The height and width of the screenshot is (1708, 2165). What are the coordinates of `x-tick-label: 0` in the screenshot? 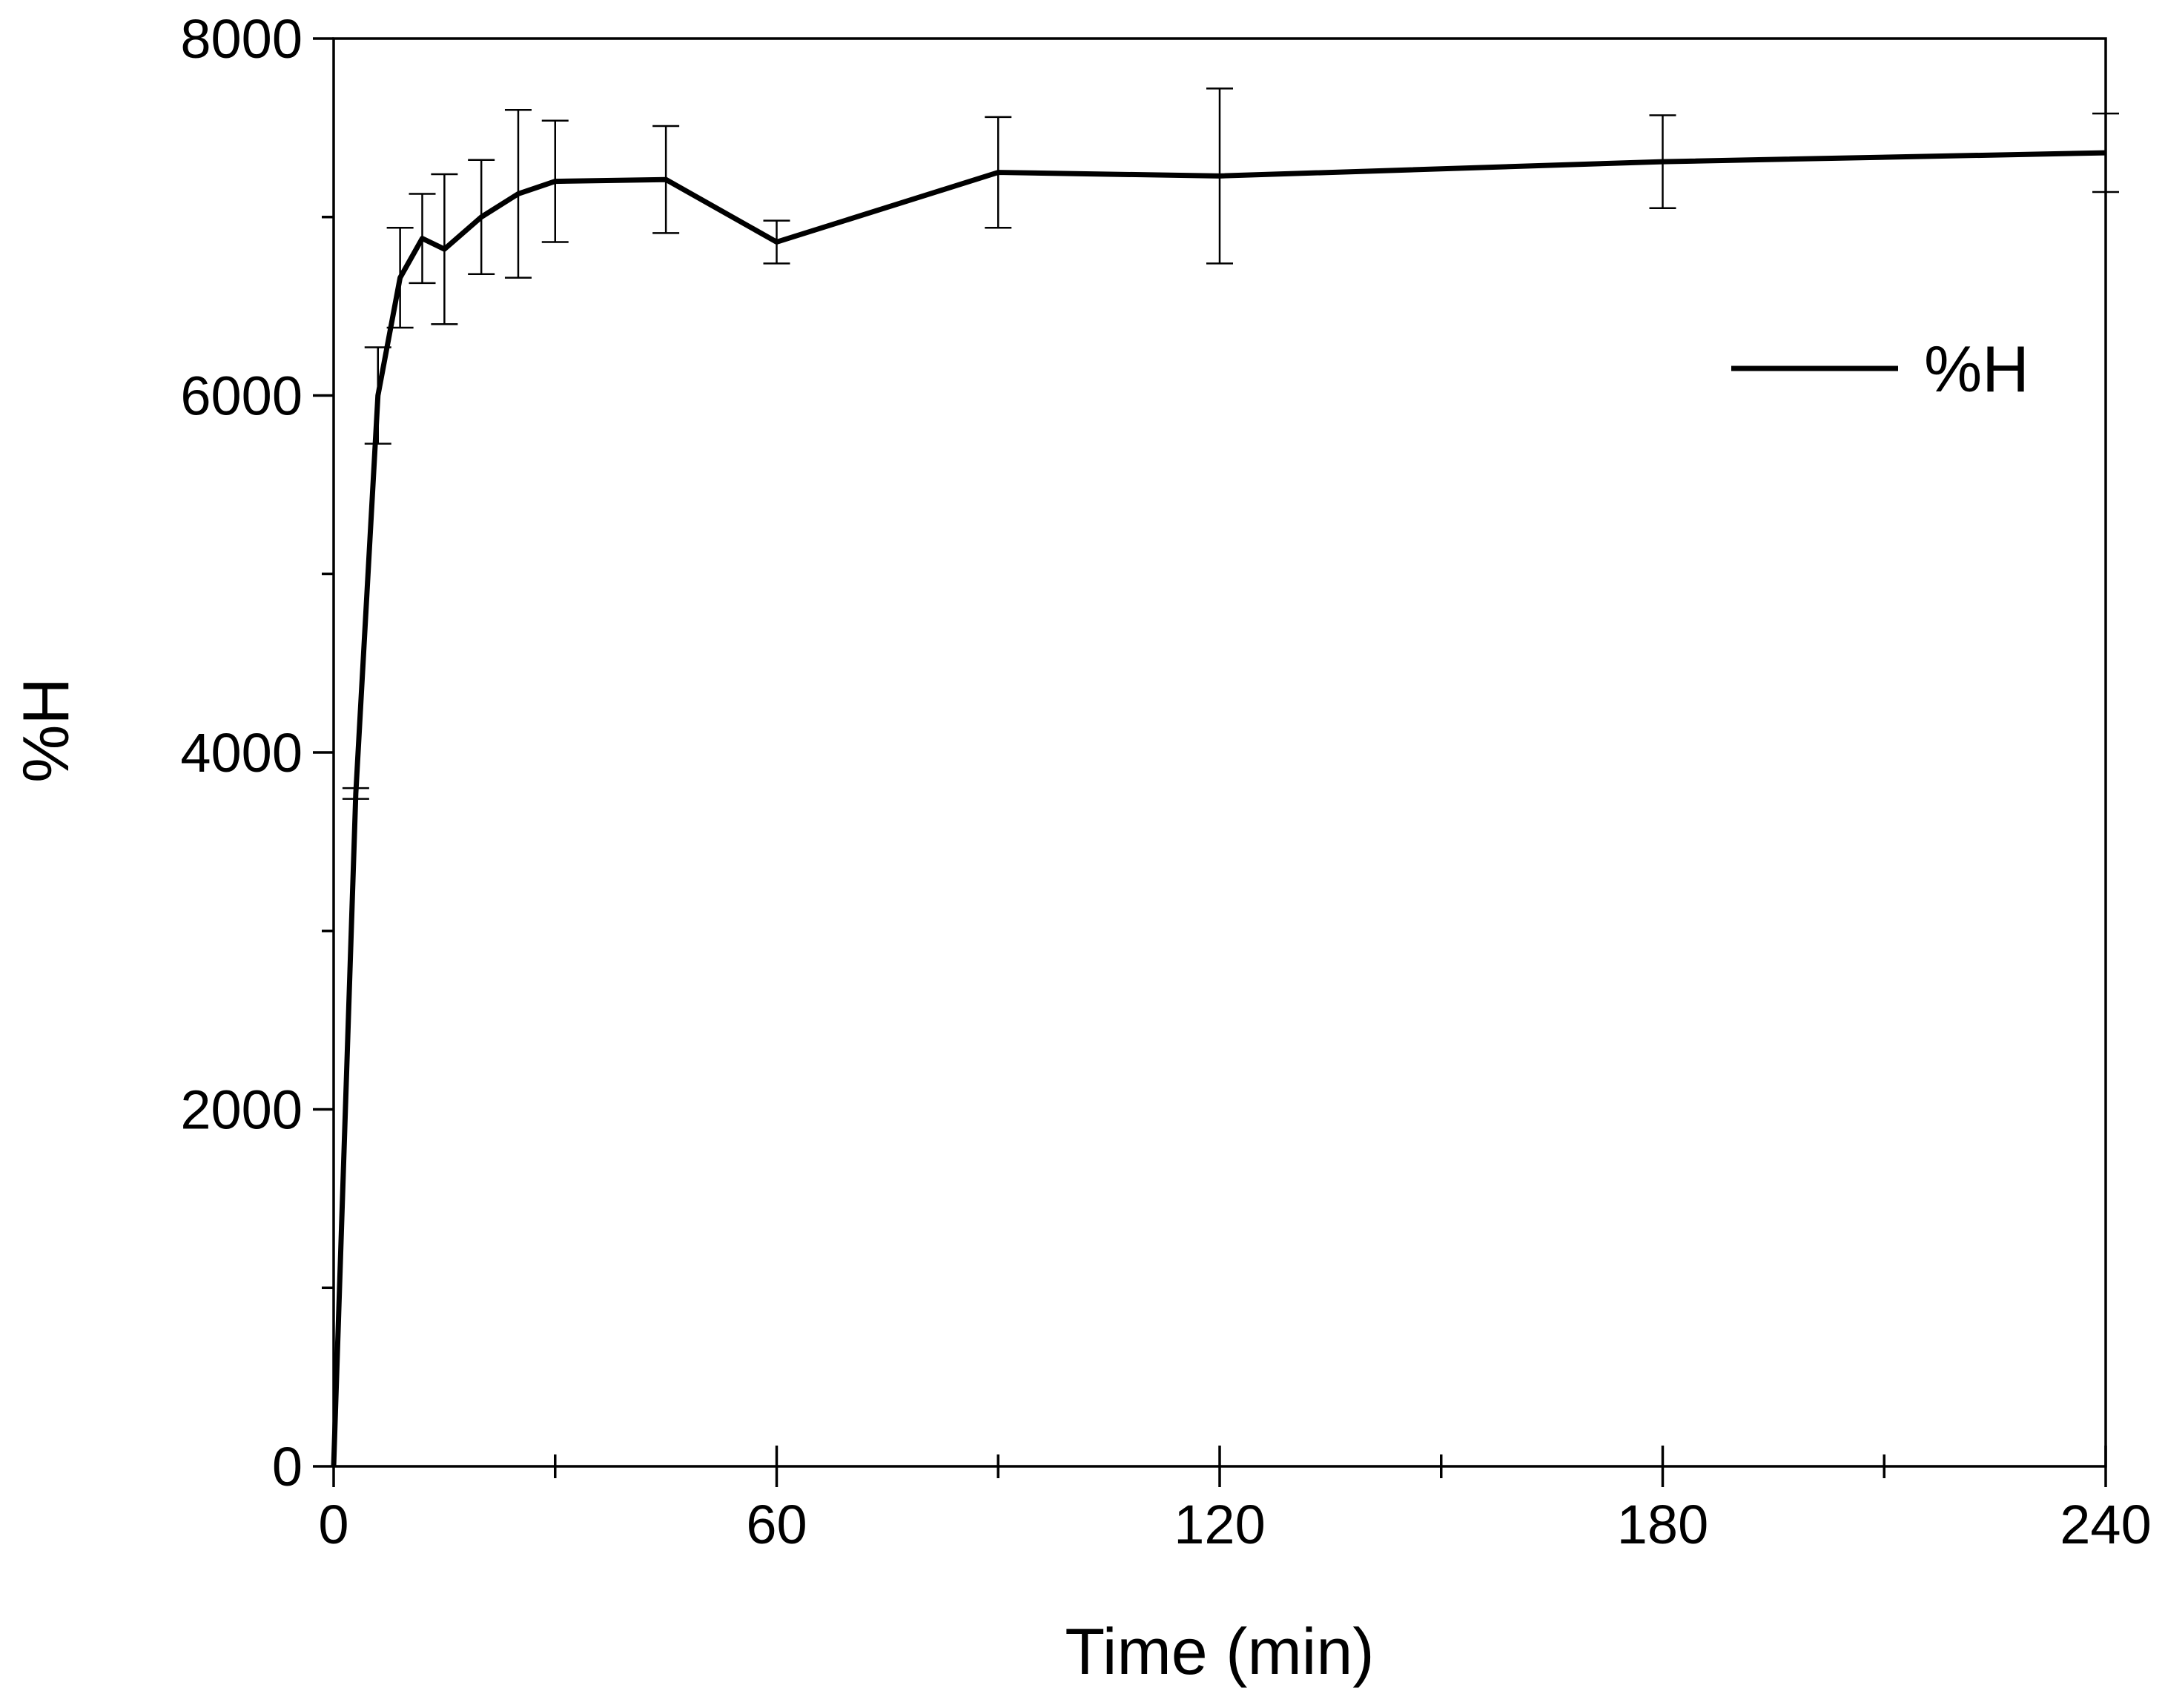 It's located at (333, 1524).